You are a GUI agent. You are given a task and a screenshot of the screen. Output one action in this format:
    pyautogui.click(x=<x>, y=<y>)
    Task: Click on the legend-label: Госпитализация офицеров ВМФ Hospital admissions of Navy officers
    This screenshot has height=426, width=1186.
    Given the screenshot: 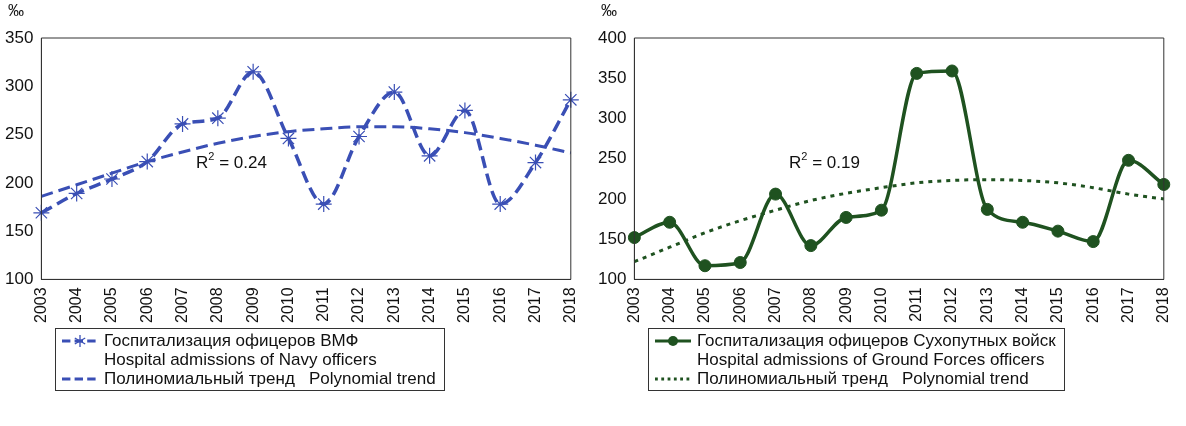 What is the action you would take?
    pyautogui.click(x=240, y=350)
    